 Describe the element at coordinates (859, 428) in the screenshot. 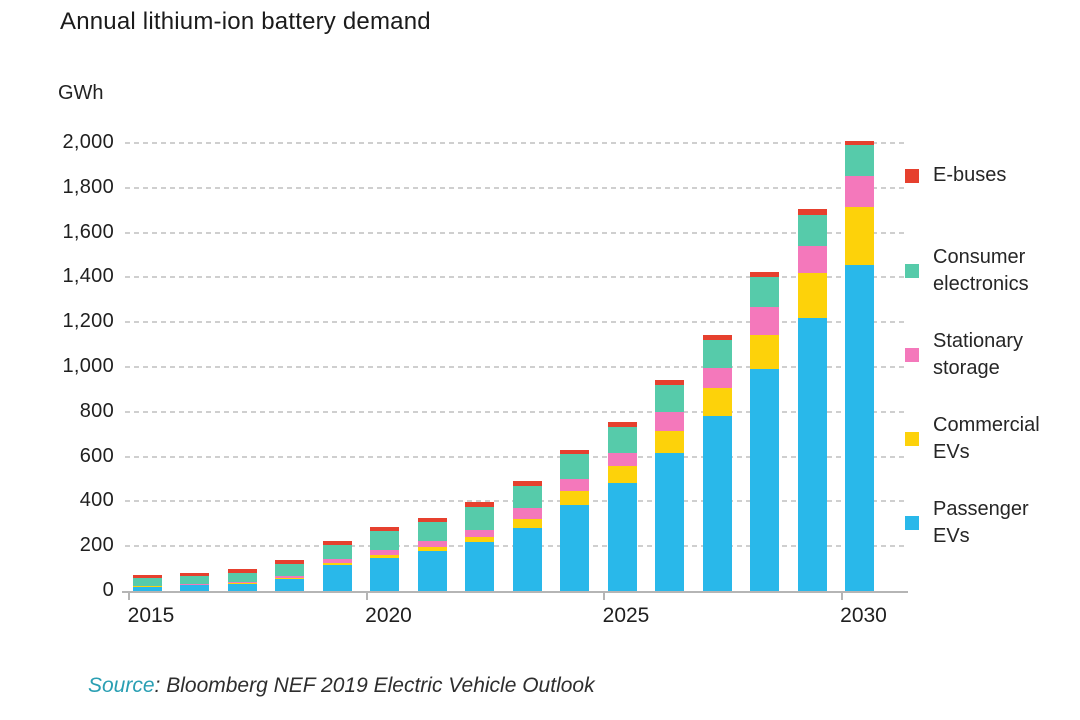

I see `segment-passenger-evs-2030` at that location.